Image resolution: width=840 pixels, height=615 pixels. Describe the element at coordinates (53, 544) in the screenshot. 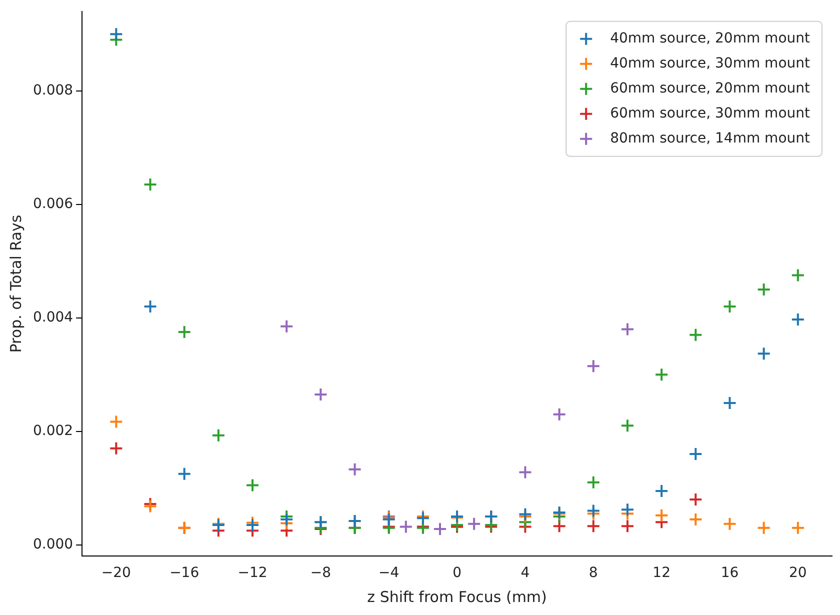

I see `y-tick-label: 0.000` at that location.